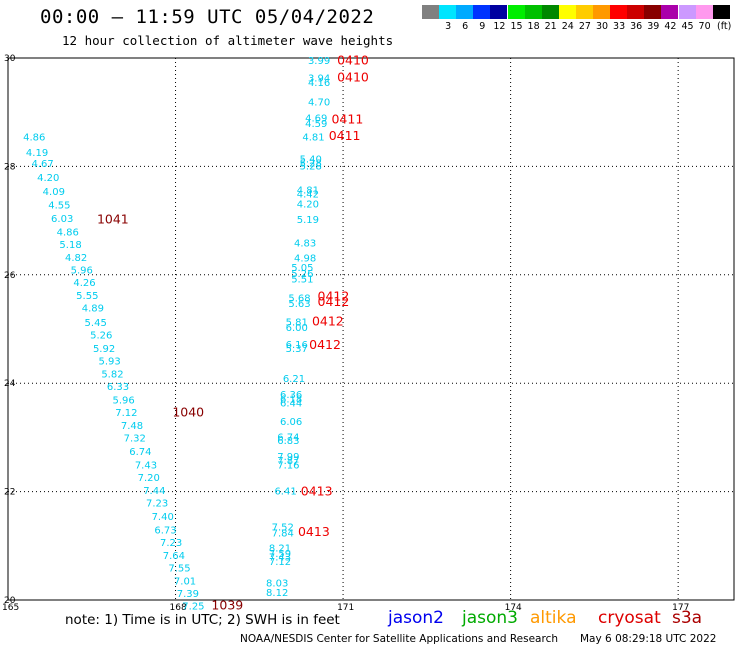 The image size is (740, 650). Describe the element at coordinates (311, 166) in the screenshot. I see `swh-value: 5.28` at that location.